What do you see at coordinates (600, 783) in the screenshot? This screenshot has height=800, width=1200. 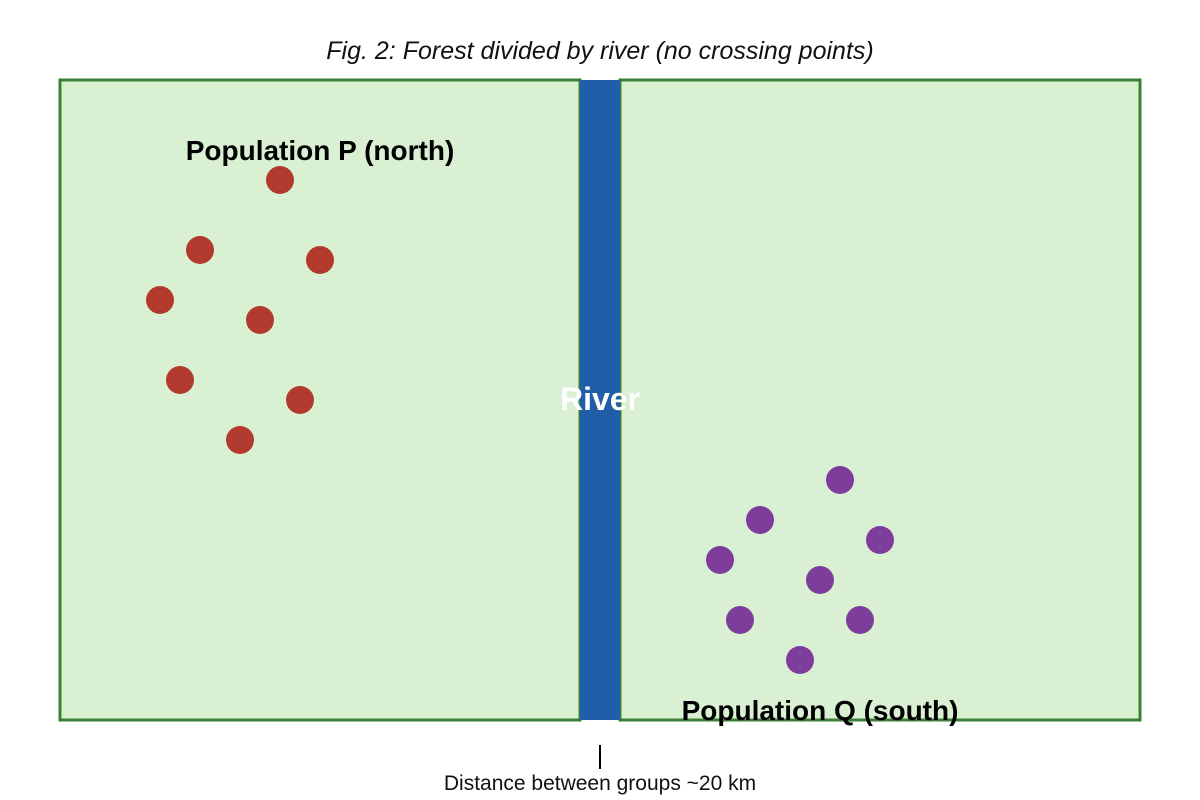 I see `distance-label: Distance between groups ~20 km` at bounding box center [600, 783].